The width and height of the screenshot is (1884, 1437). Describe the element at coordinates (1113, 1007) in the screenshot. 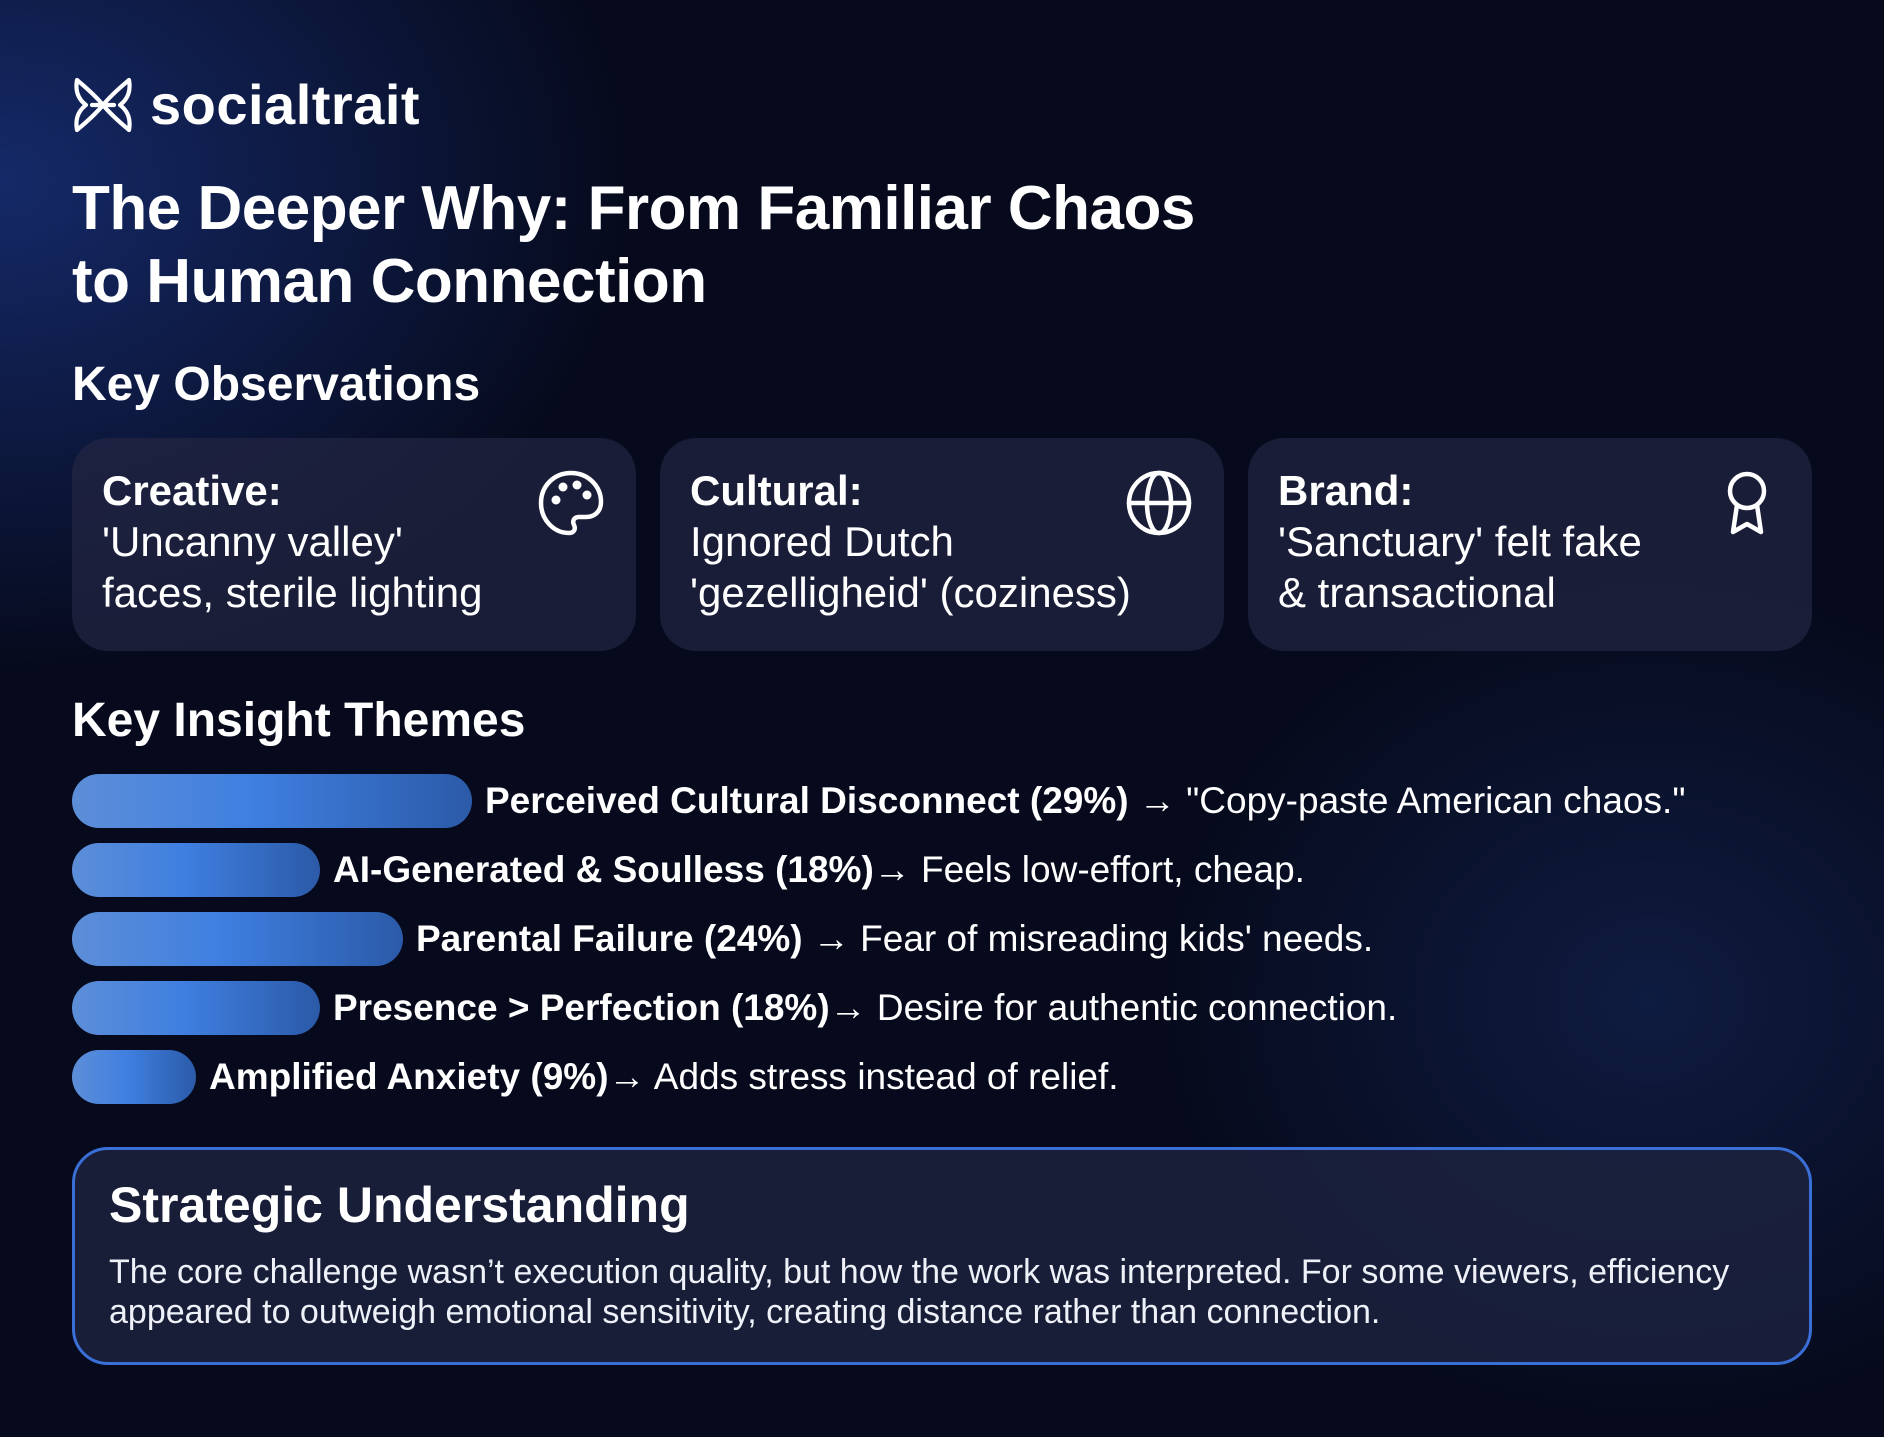

I see `theme-desc: → Desire for authentic connection.` at that location.